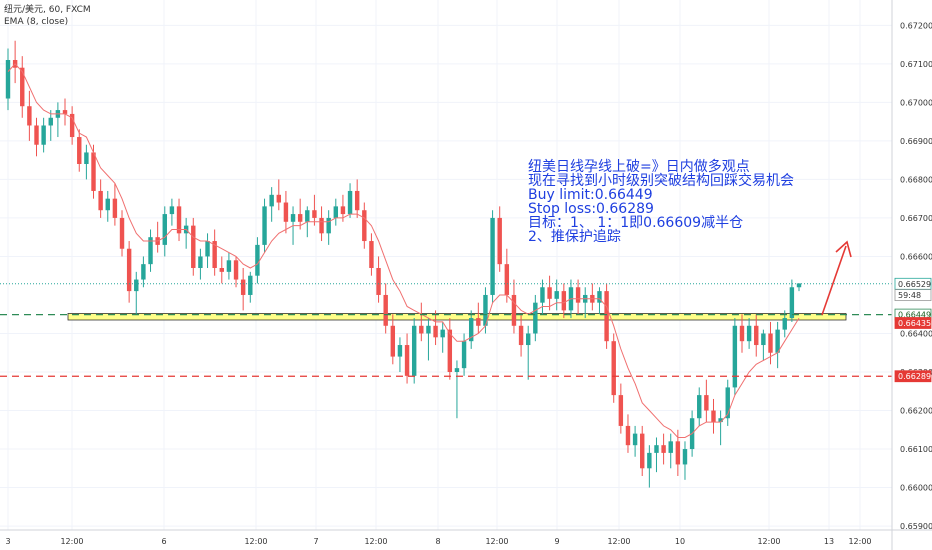  What do you see at coordinates (315, 541) in the screenshot?
I see `time-tick-label: 7` at bounding box center [315, 541].